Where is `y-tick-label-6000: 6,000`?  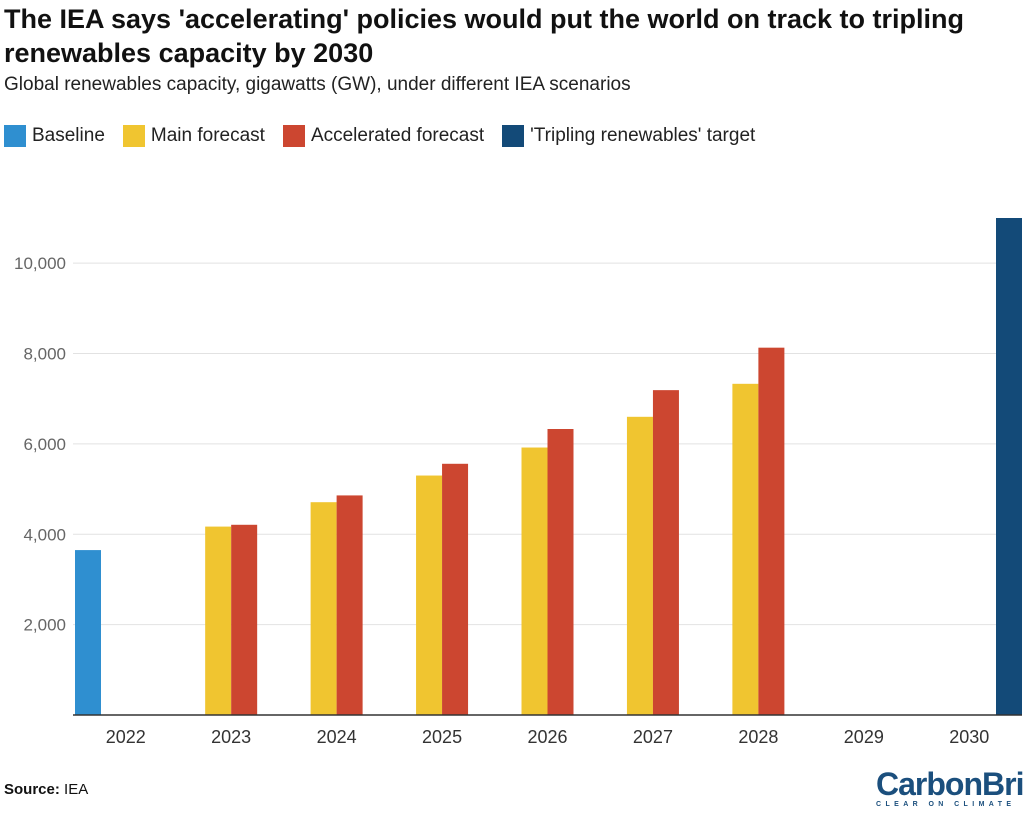 y-tick-label-6000: 6,000 is located at coordinates (44, 444).